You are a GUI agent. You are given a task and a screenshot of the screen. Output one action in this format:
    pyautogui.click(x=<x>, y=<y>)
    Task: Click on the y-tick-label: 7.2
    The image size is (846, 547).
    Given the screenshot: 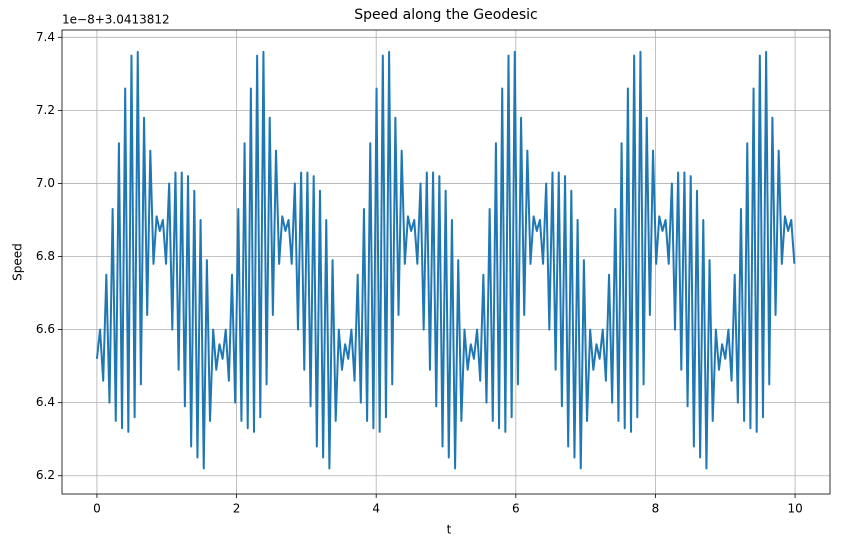 What is the action you would take?
    pyautogui.click(x=45, y=110)
    